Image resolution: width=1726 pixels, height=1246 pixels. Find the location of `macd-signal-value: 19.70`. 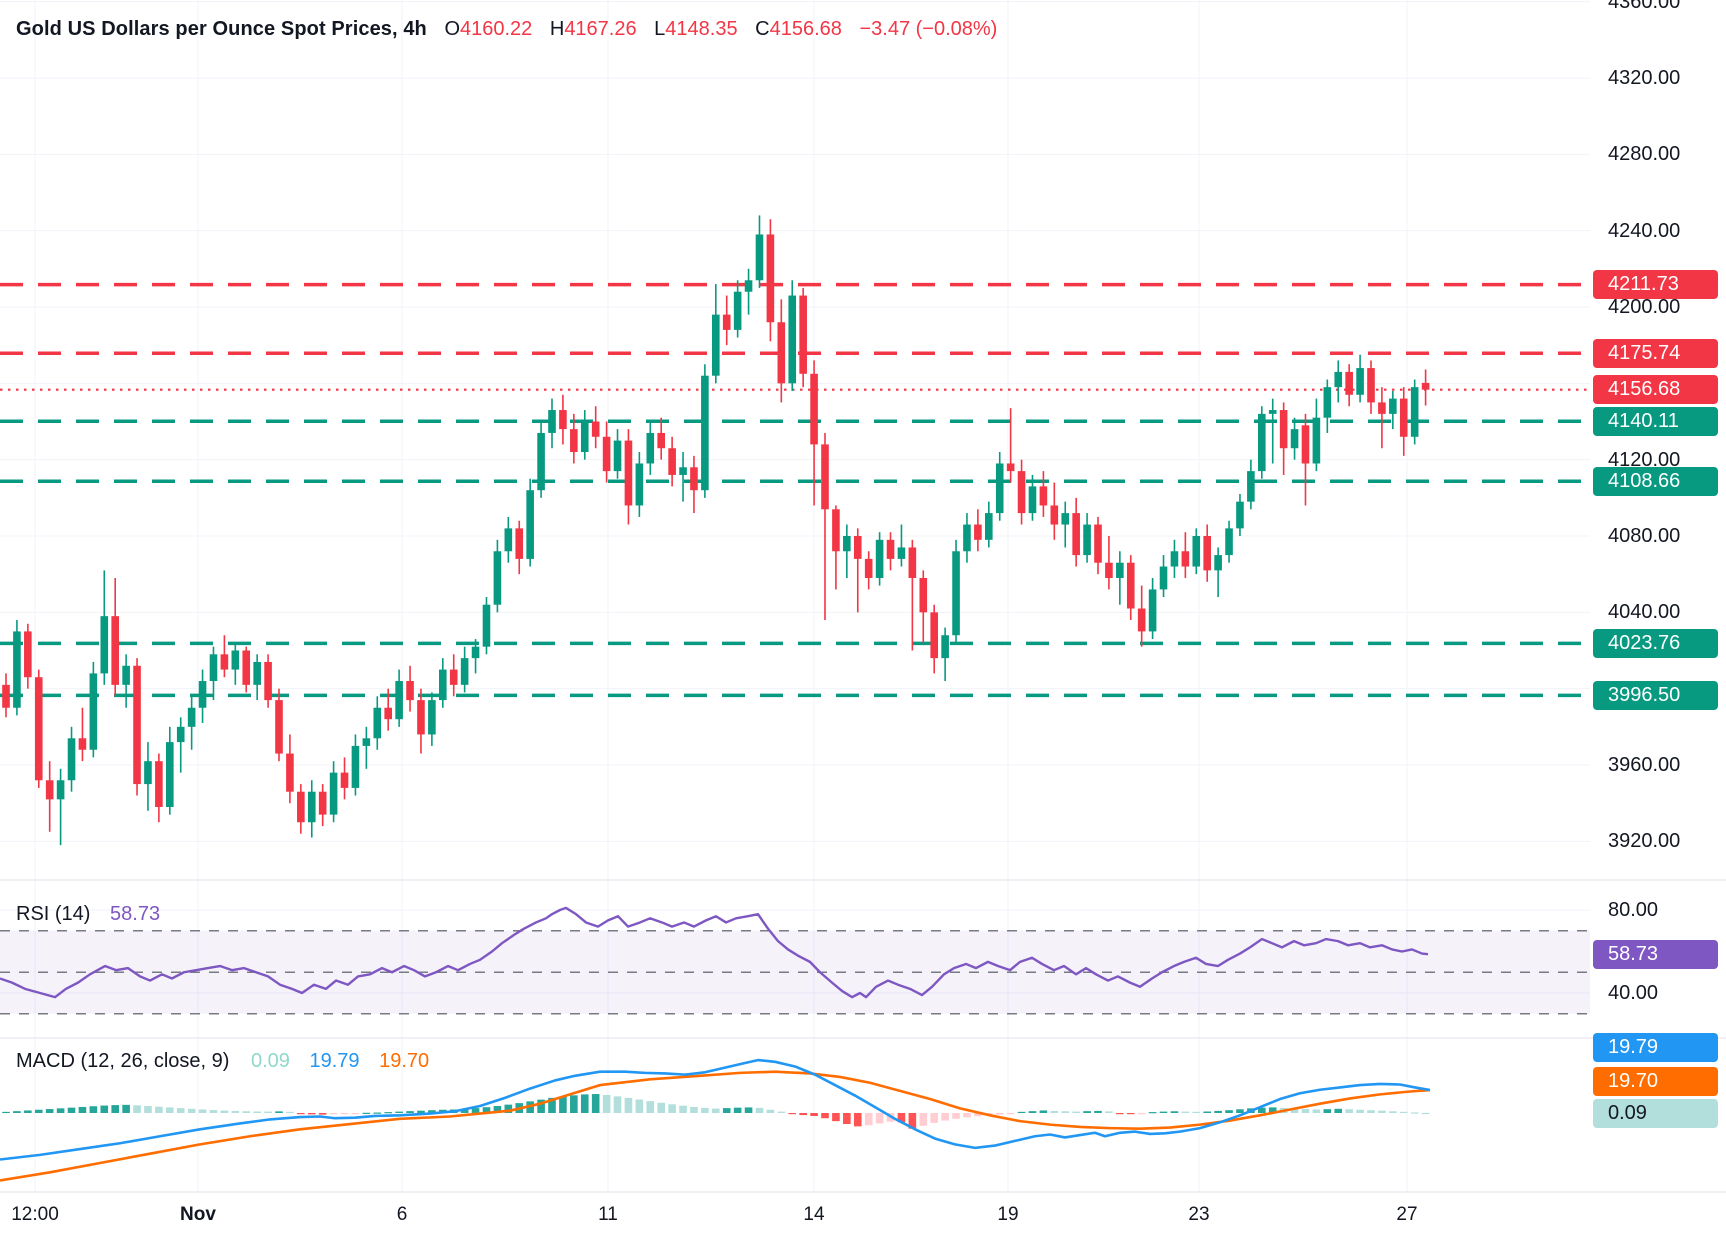

macd-signal-value: 19.70 is located at coordinates (404, 1061).